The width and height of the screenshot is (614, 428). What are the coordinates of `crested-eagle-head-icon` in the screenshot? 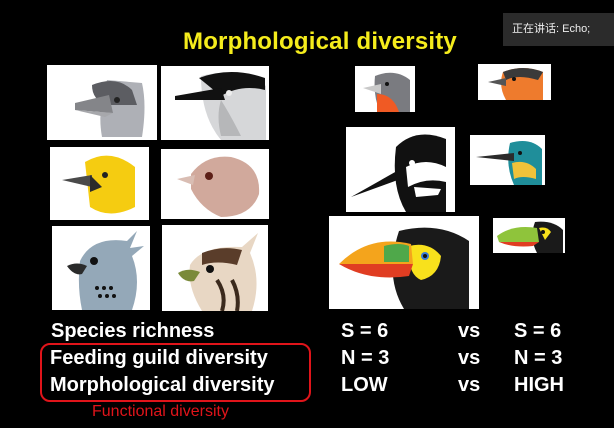 It's located at (101, 268).